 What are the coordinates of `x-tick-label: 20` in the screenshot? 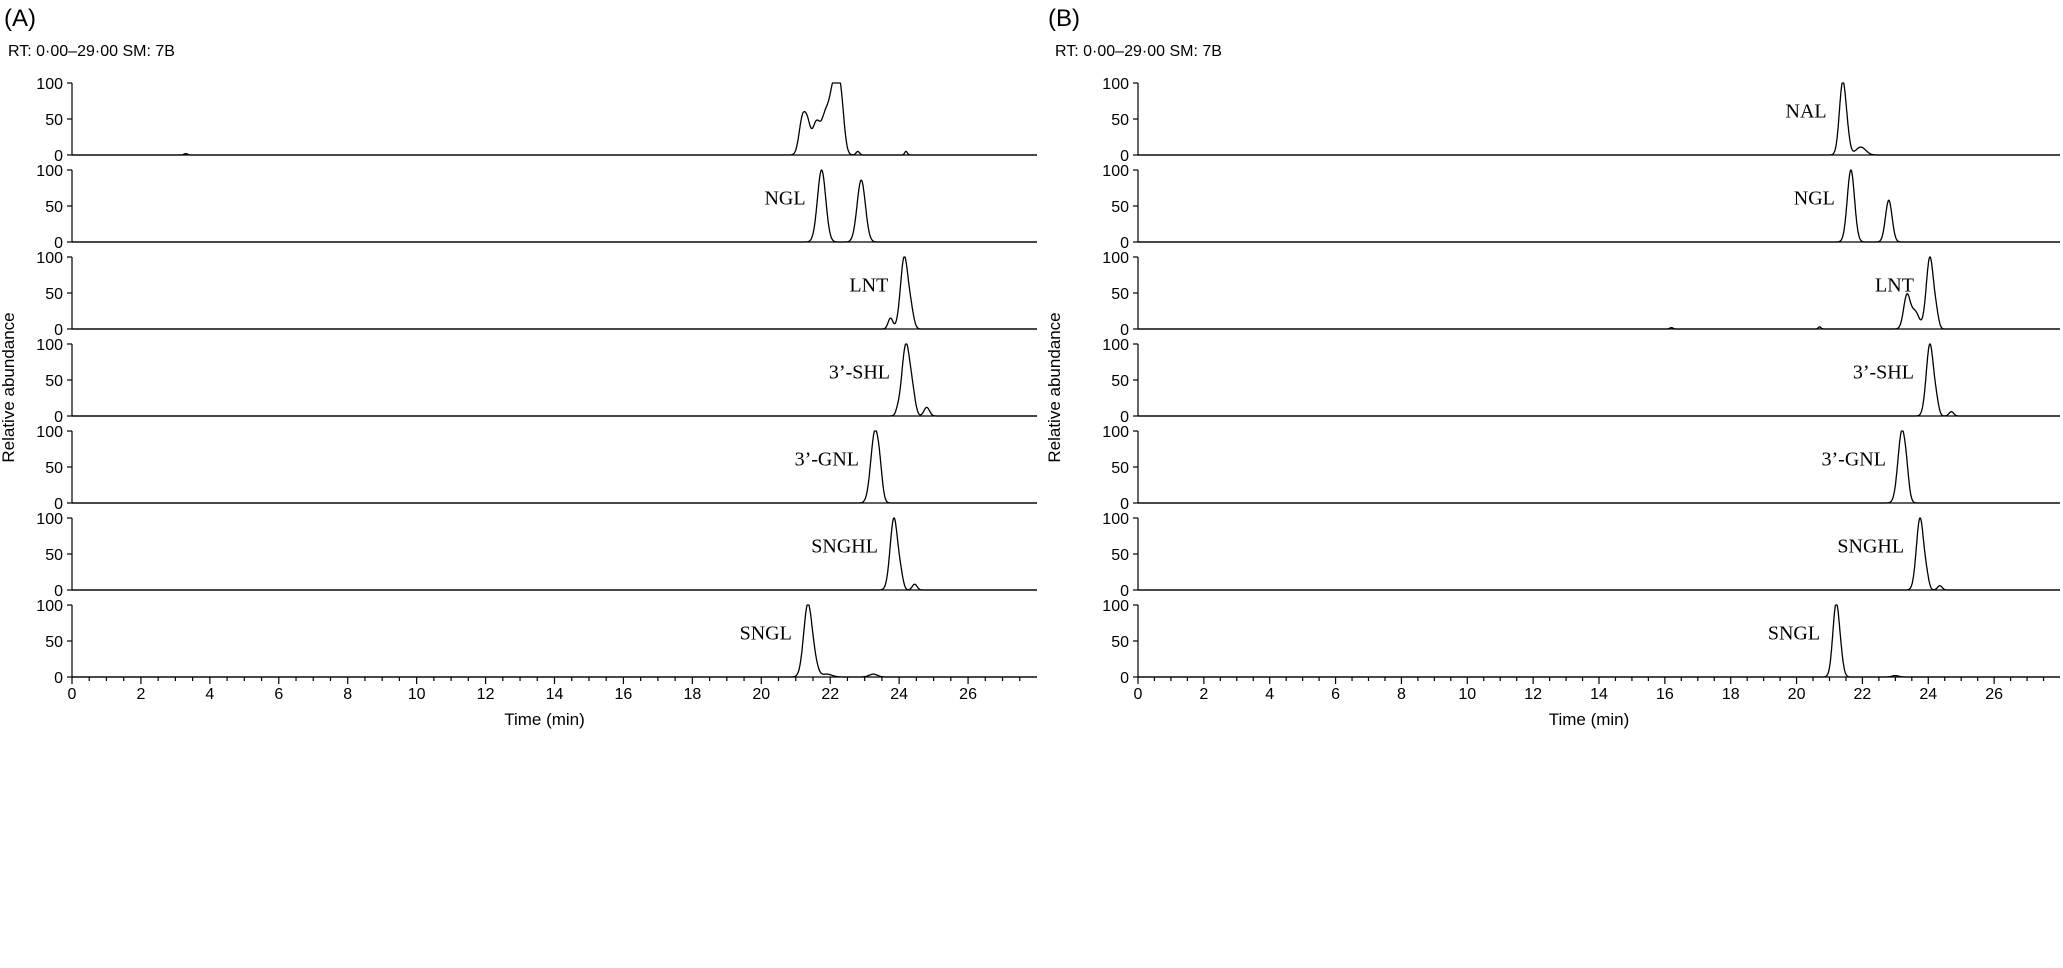 It's located at (761, 694).